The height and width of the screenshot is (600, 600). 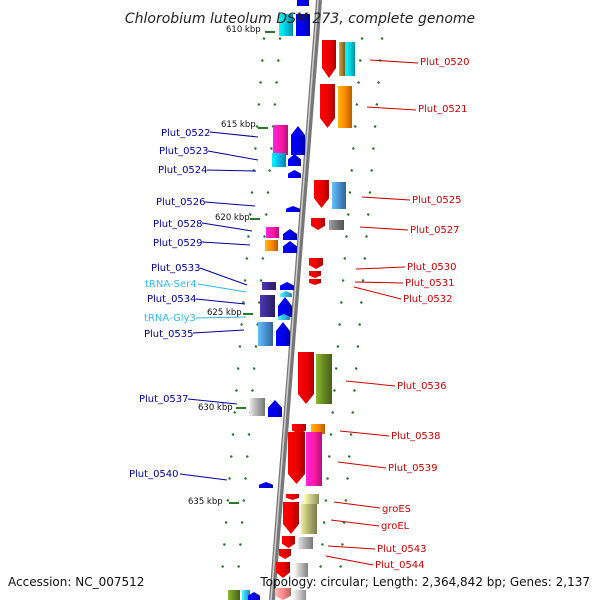 What do you see at coordinates (178, 224) in the screenshot?
I see `gene-label-plut-0528: Plut_0528` at bounding box center [178, 224].